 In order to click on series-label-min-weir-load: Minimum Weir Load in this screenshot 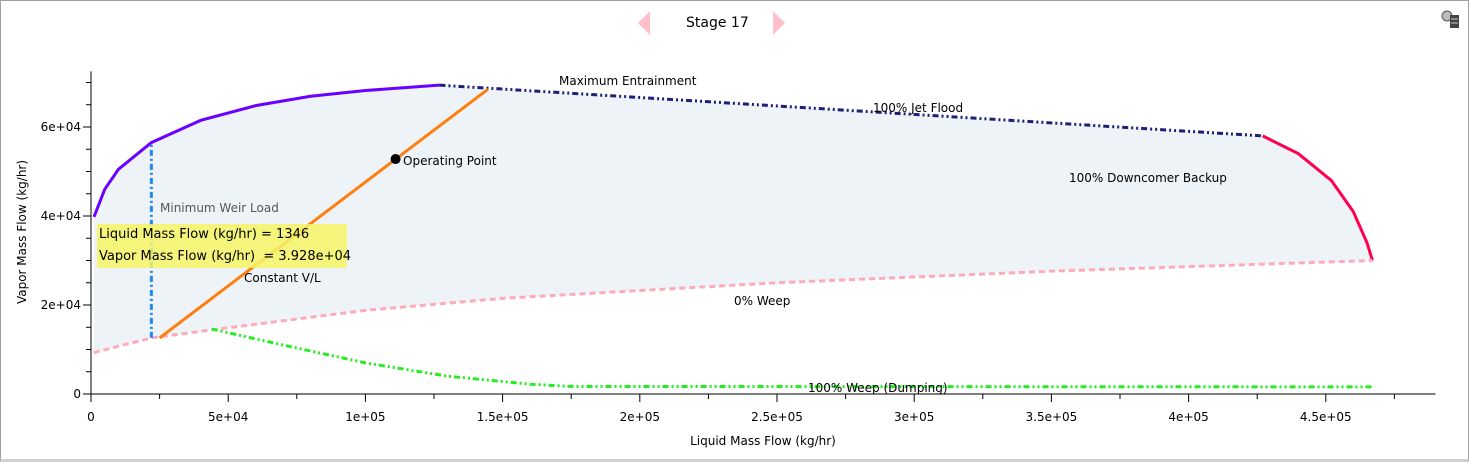, I will do `click(219, 208)`.